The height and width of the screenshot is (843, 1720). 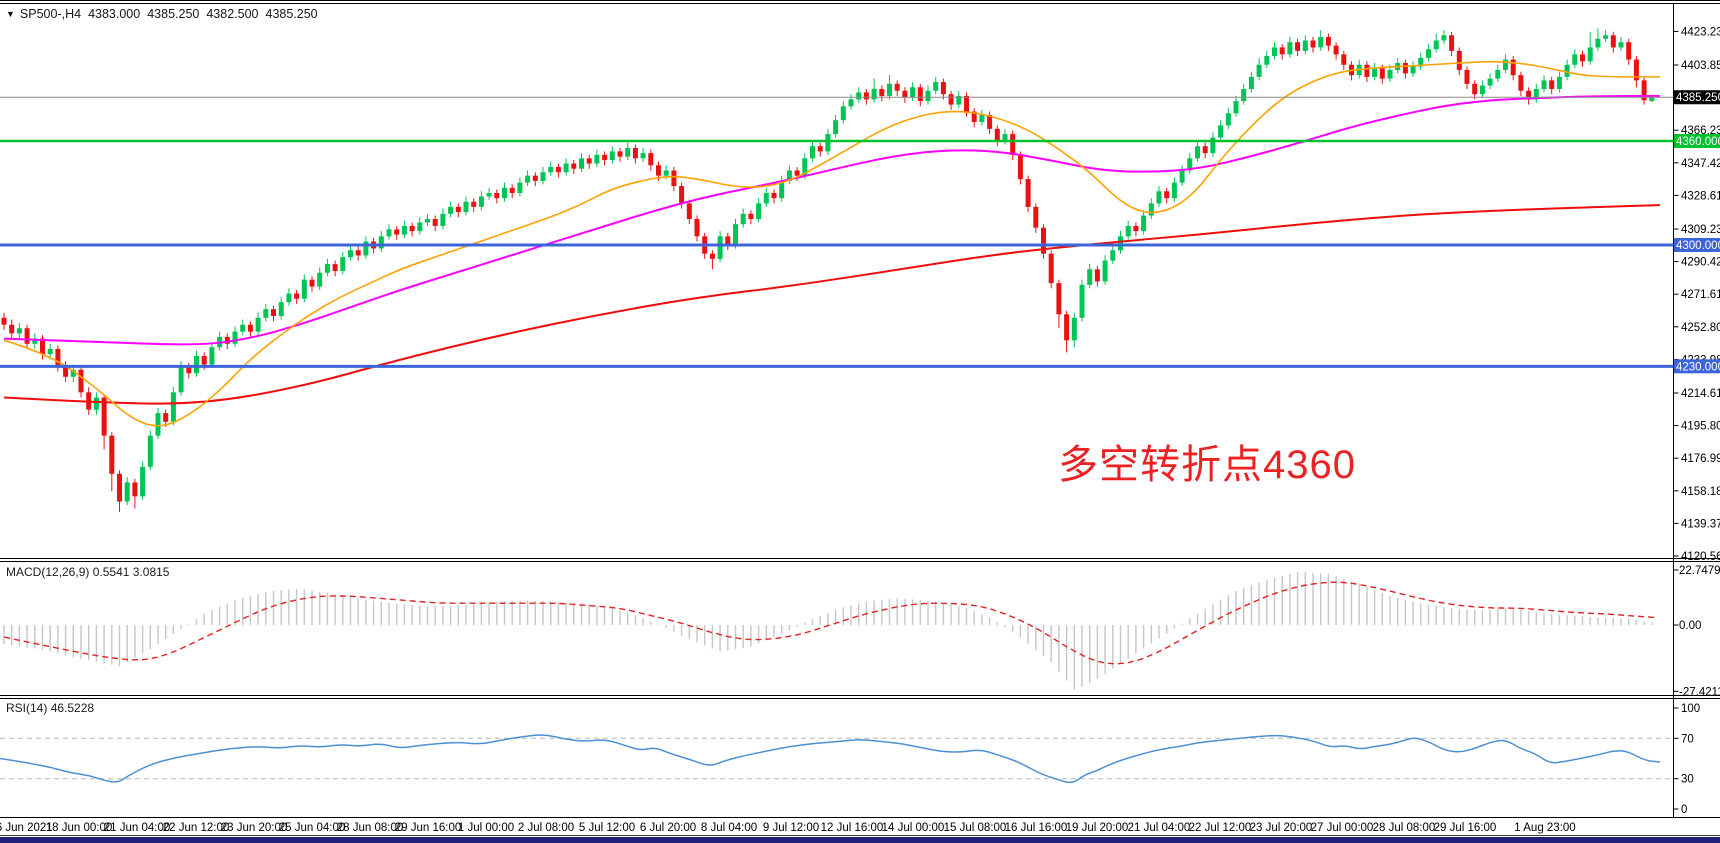 I want to click on svg-text: 100, so click(x=1690, y=709).